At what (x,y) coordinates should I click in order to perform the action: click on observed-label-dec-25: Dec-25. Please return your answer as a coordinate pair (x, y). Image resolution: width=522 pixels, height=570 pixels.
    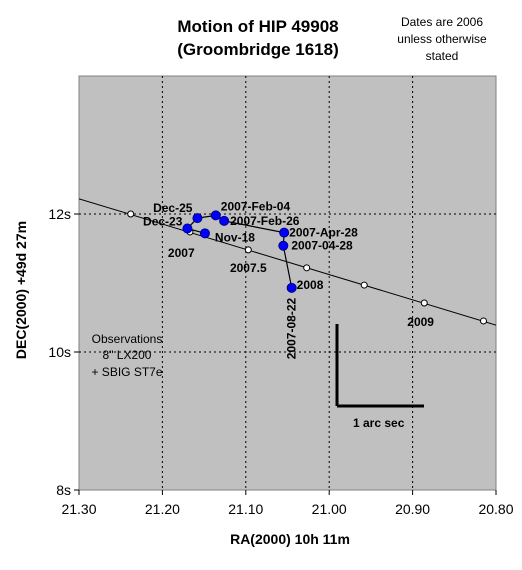
    Looking at the image, I should click on (173, 208).